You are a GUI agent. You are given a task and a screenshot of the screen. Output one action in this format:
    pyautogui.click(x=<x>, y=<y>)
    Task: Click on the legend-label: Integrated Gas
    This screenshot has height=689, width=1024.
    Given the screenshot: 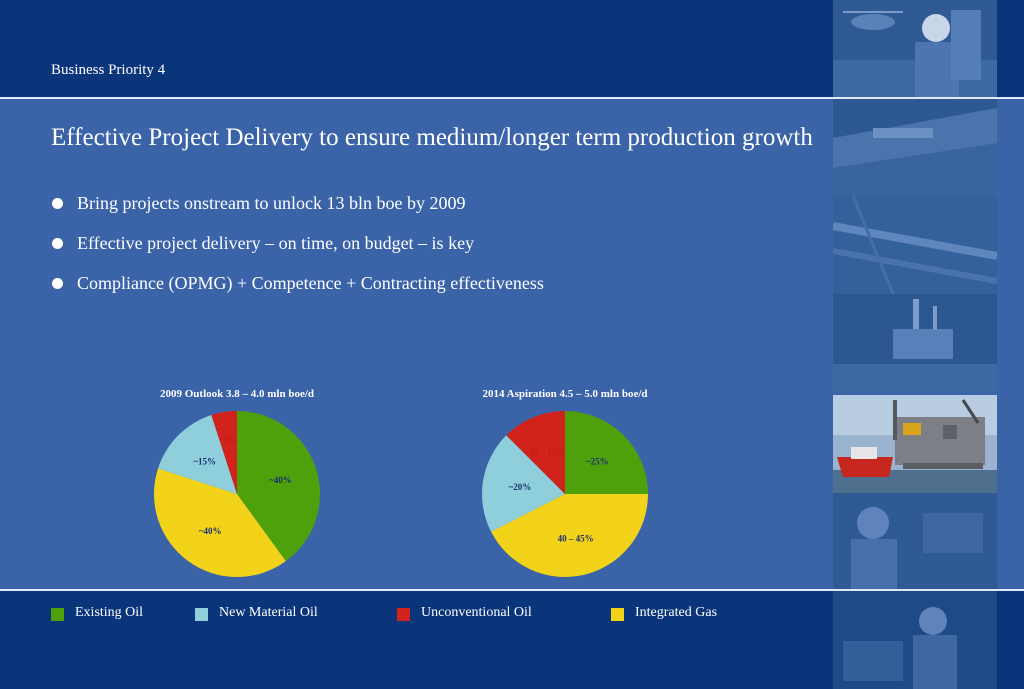 What is the action you would take?
    pyautogui.click(x=676, y=612)
    